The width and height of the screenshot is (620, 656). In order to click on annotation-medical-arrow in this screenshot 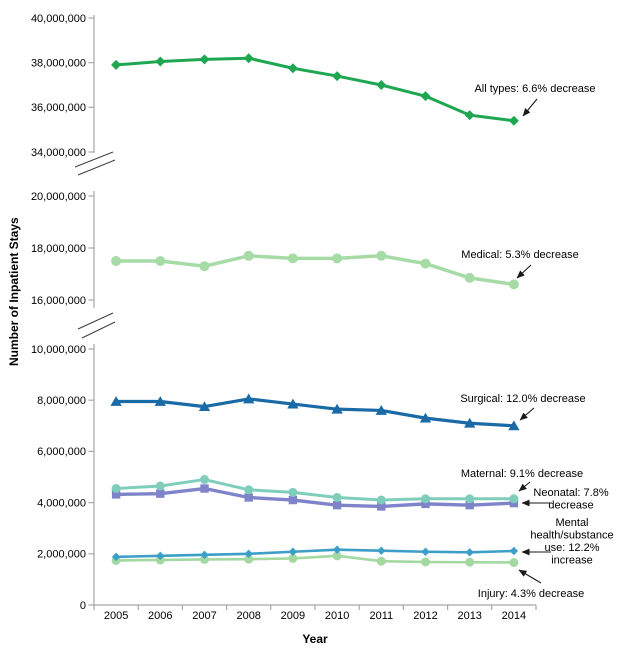, I will do `click(524, 271)`.